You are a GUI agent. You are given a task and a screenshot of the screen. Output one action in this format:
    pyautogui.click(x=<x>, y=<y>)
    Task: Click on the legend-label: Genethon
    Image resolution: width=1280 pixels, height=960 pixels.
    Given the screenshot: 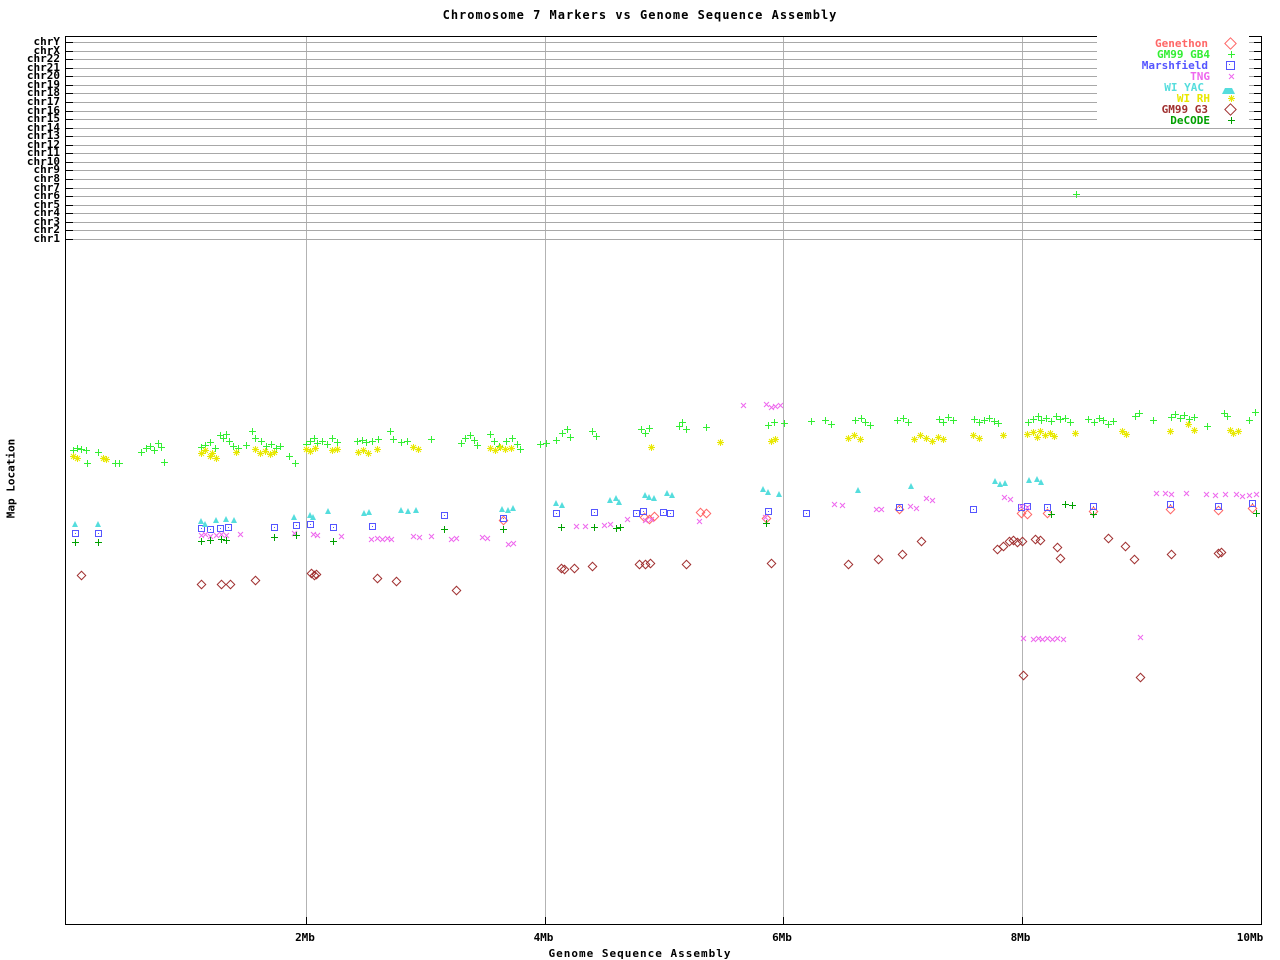 What is the action you would take?
    pyautogui.click(x=1181, y=43)
    